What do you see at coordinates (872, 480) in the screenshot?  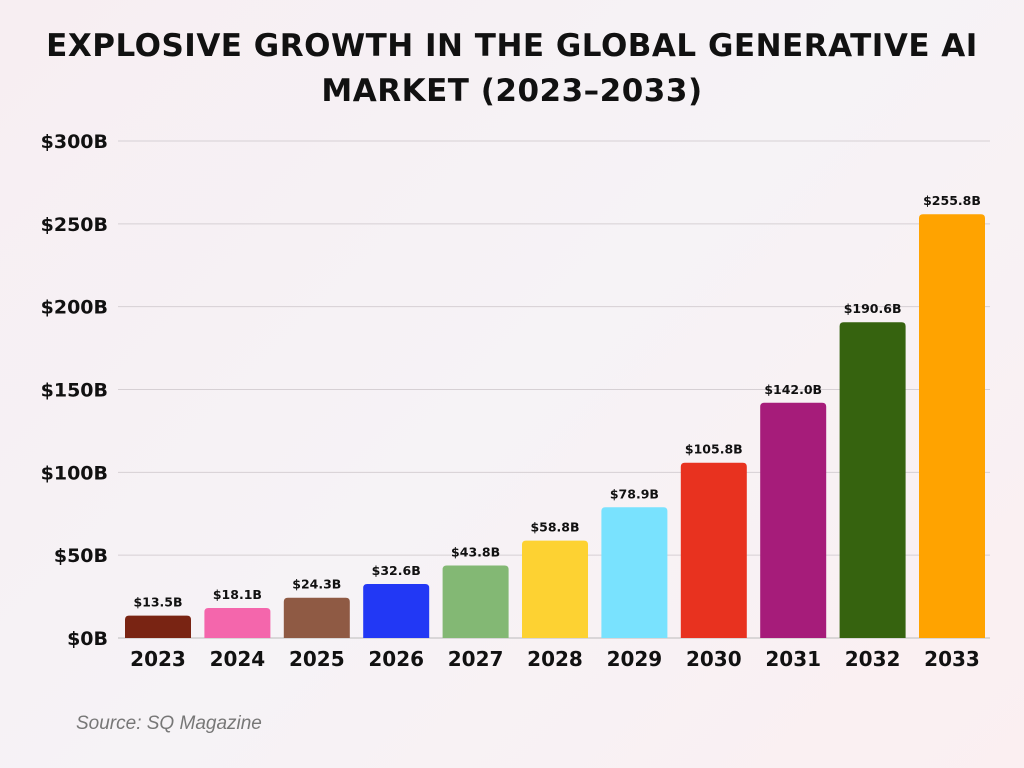 I see `bar-2032` at bounding box center [872, 480].